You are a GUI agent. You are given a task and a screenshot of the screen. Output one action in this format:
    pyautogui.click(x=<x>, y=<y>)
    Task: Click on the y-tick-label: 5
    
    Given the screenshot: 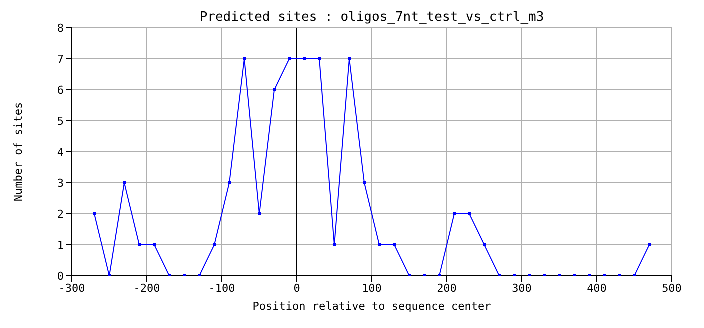 What is the action you would take?
    pyautogui.click(x=60, y=121)
    